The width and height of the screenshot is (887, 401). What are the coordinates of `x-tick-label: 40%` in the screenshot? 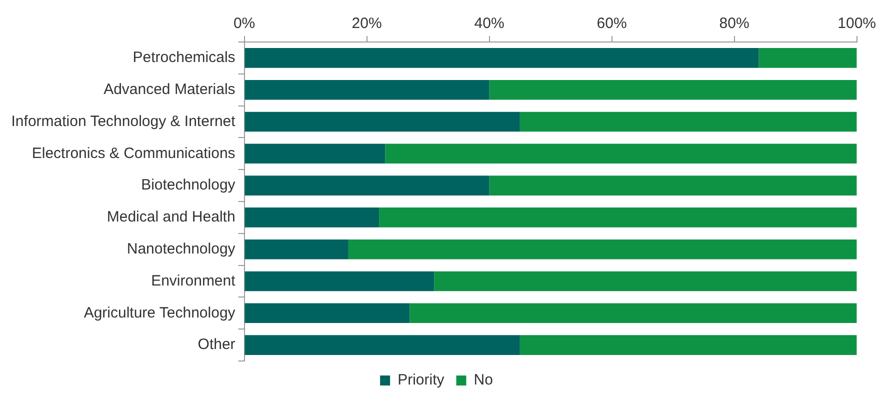 It's located at (489, 23).